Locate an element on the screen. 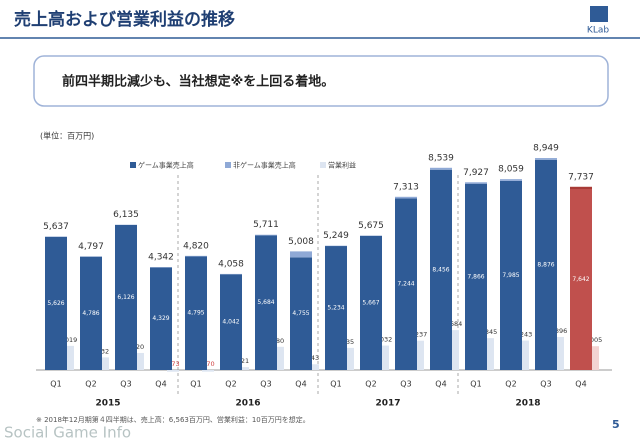  total-label: 6,135 is located at coordinates (126, 215).